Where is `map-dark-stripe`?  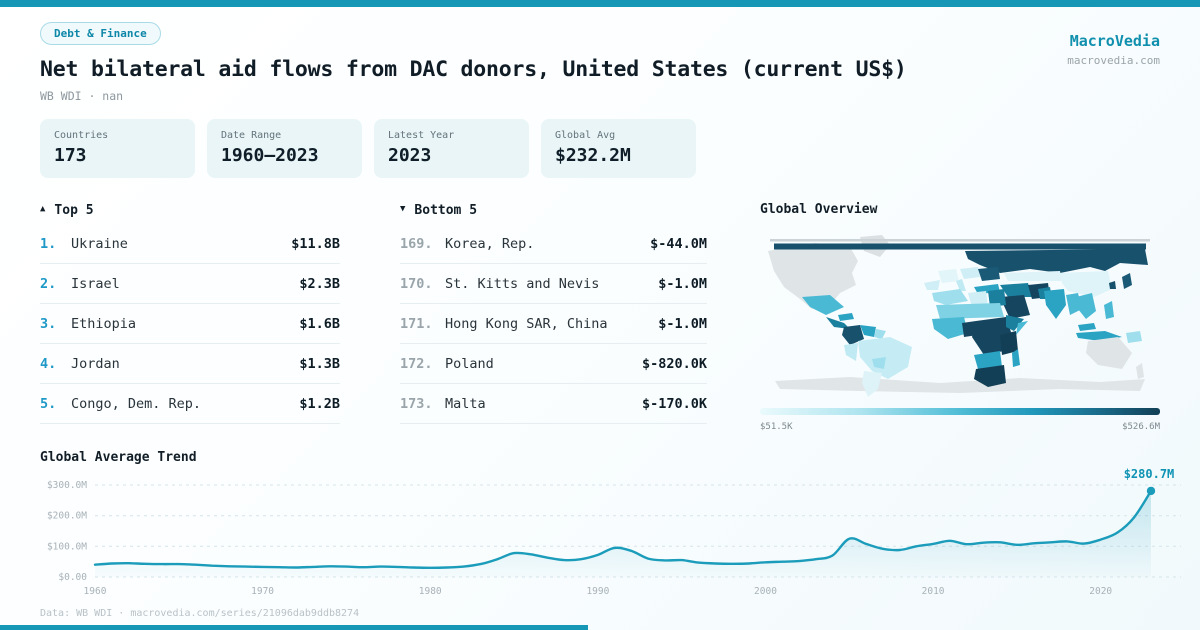 map-dark-stripe is located at coordinates (960, 246).